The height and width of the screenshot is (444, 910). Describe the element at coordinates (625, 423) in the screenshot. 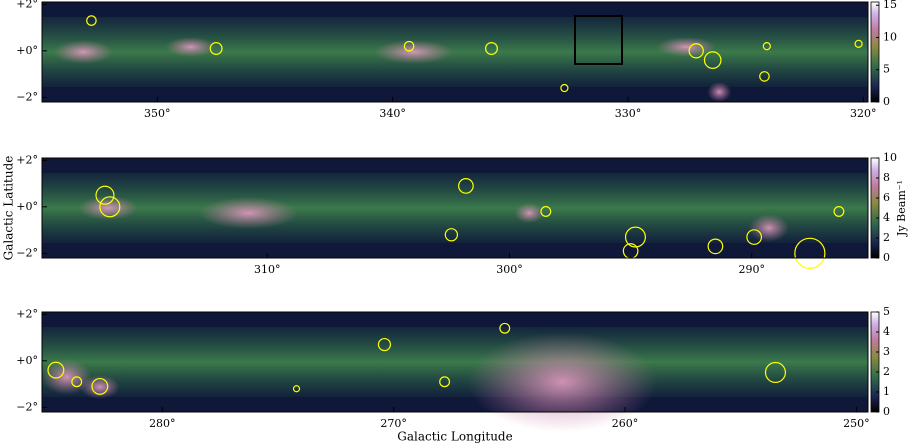

I see `x-tick-label: 260°` at that location.